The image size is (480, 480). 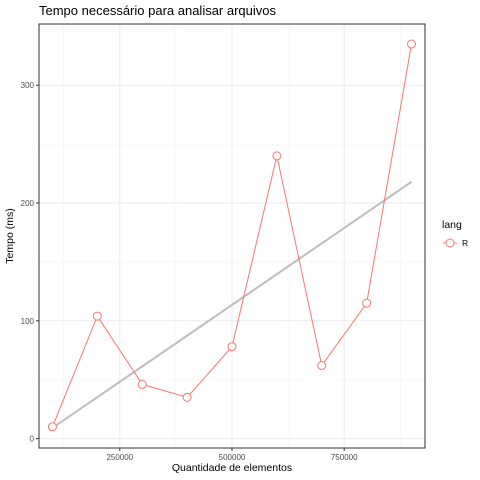 What do you see at coordinates (232, 457) in the screenshot?
I see `x-tick-label: 500000` at bounding box center [232, 457].